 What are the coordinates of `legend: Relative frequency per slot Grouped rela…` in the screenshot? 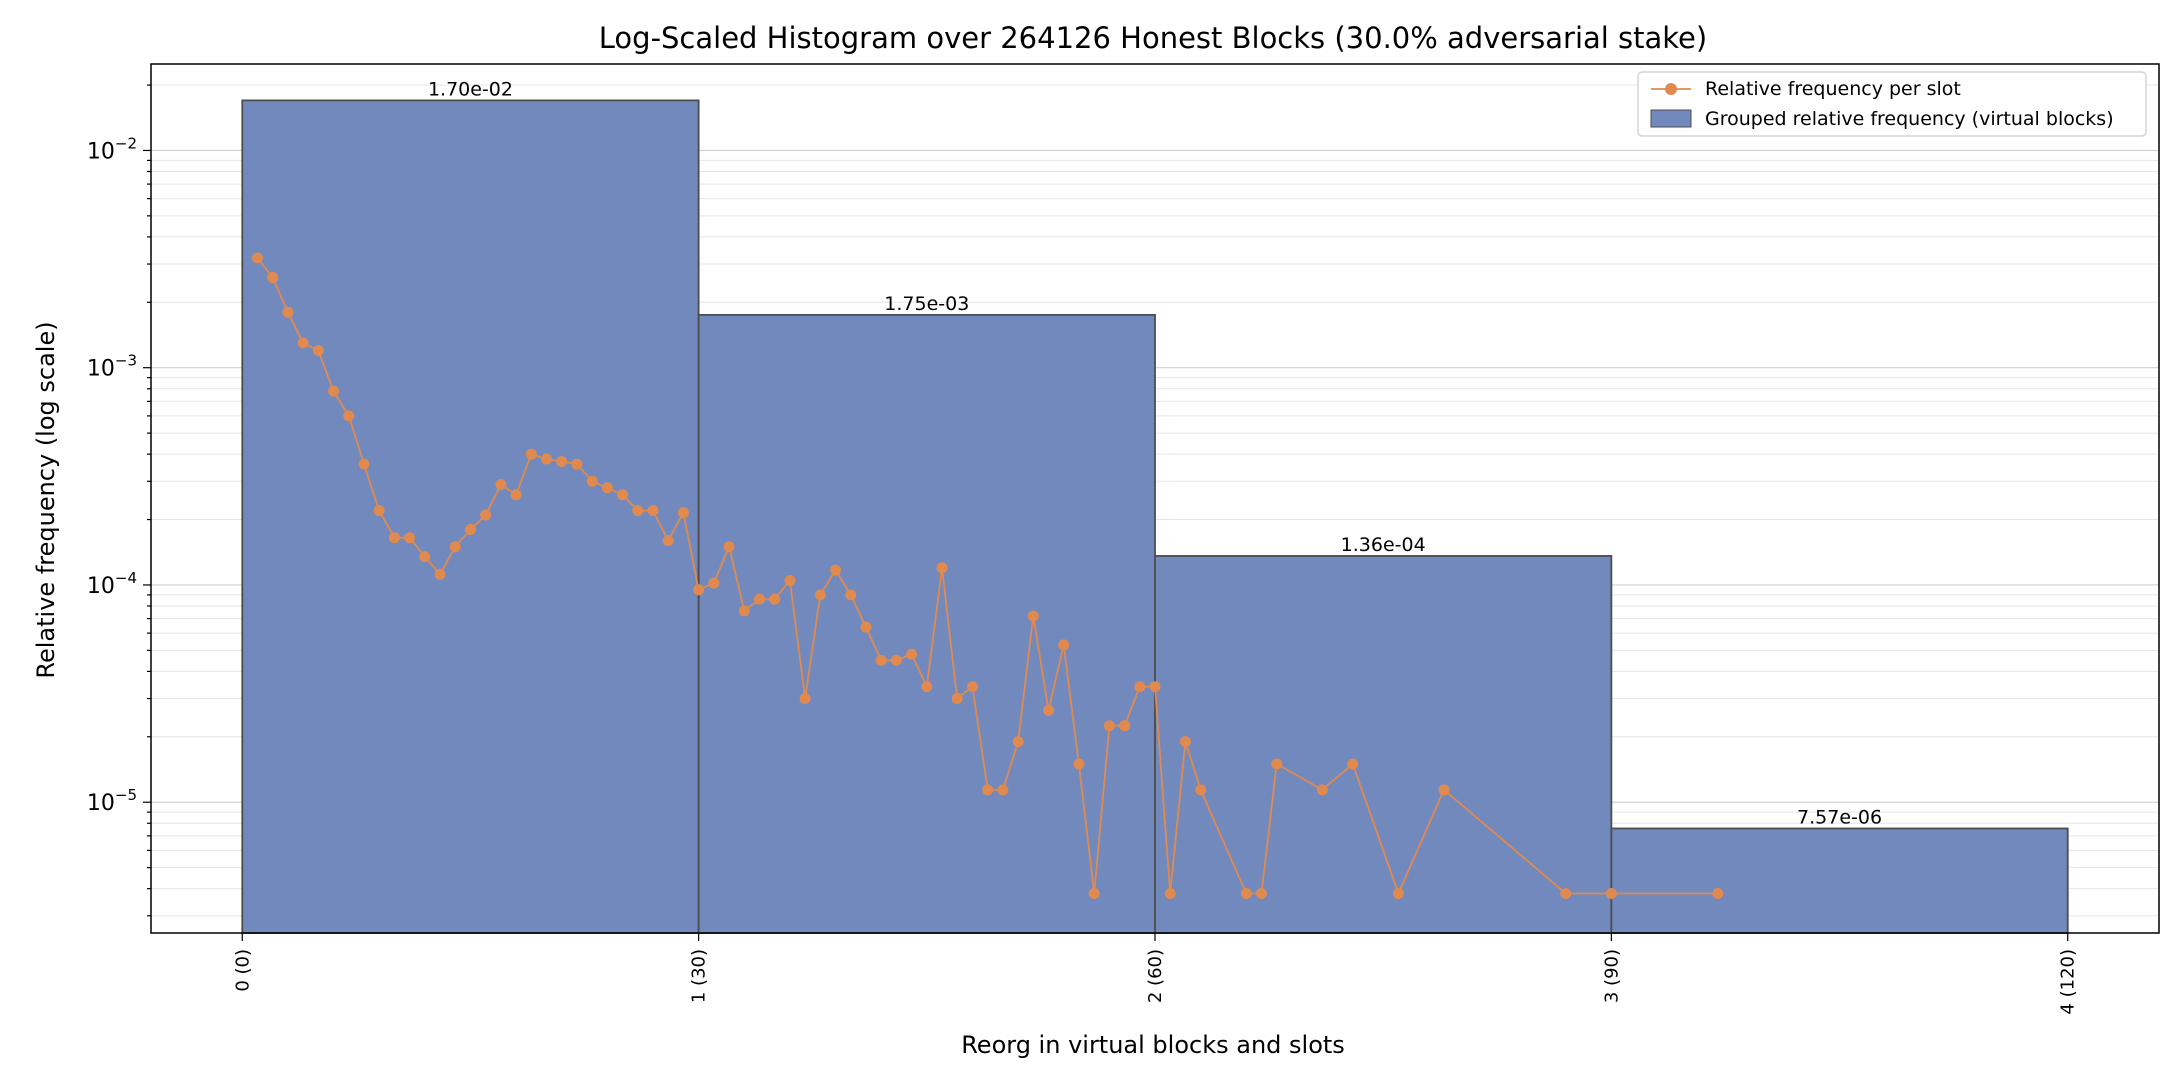 It's located at (1892, 104).